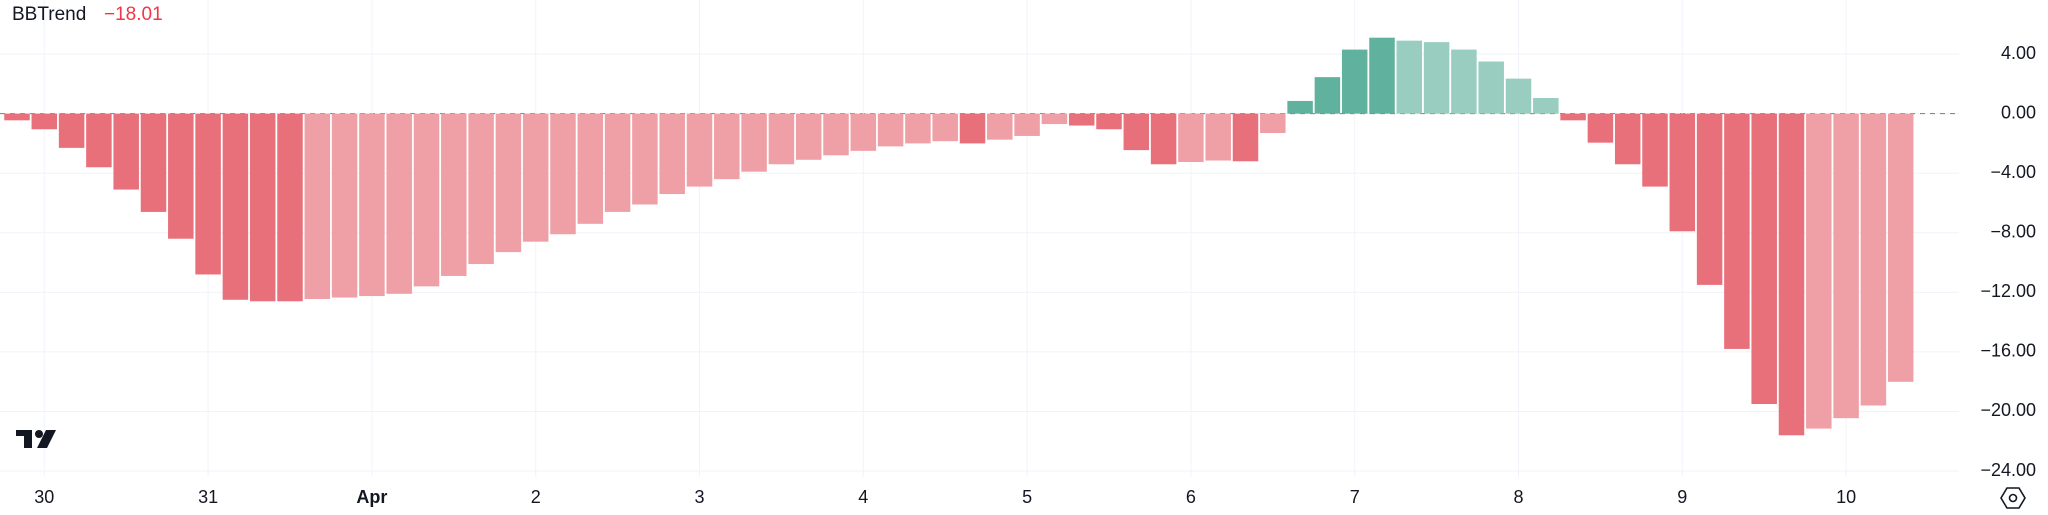 Image resolution: width=2048 pixels, height=515 pixels. Describe the element at coordinates (1518, 497) in the screenshot. I see `x-tick-label: 8` at that location.